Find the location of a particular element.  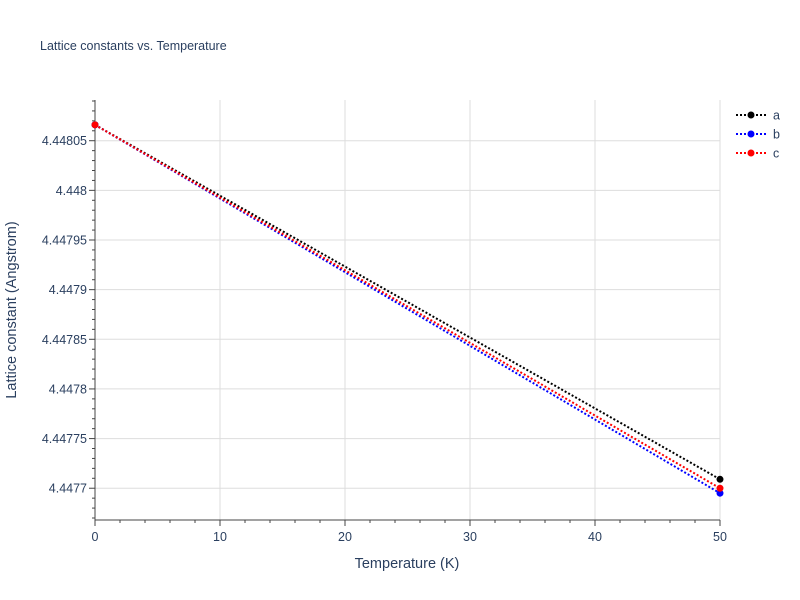

legend-label-b: b is located at coordinates (776, 135).